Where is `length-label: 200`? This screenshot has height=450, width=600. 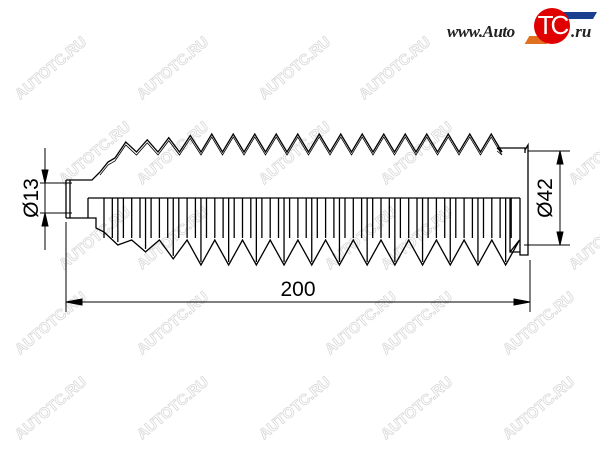
length-label: 200 is located at coordinates (297, 289).